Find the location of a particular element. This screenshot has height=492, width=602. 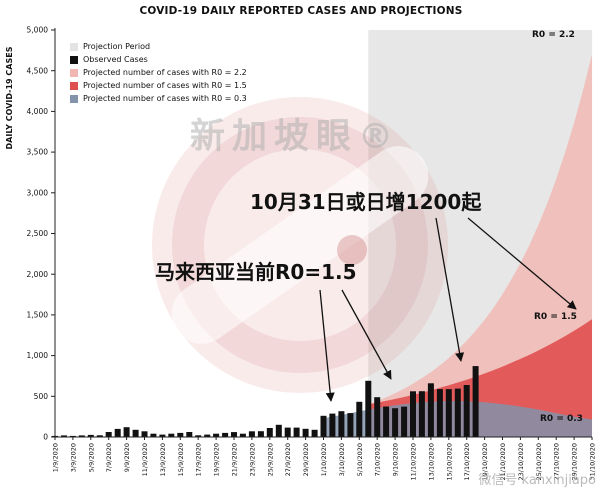

svg-text: 21/9/2020 is located at coordinates (235, 459).